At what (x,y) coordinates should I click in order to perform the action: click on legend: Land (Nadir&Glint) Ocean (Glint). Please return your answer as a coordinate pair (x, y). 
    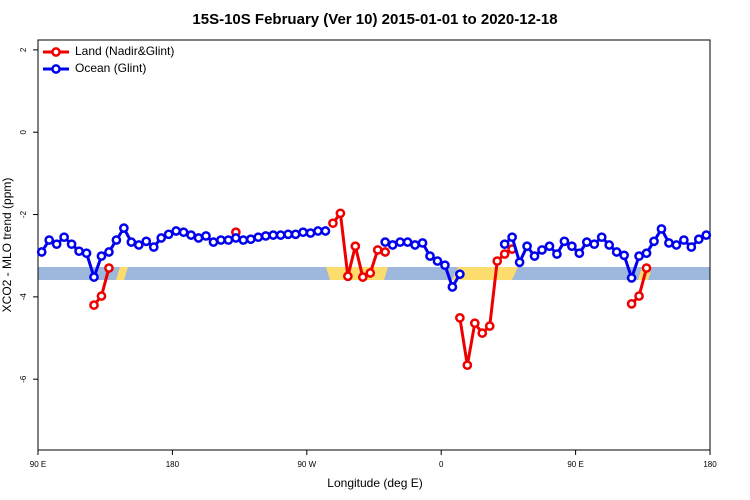
    Looking at the image, I should click on (108, 59).